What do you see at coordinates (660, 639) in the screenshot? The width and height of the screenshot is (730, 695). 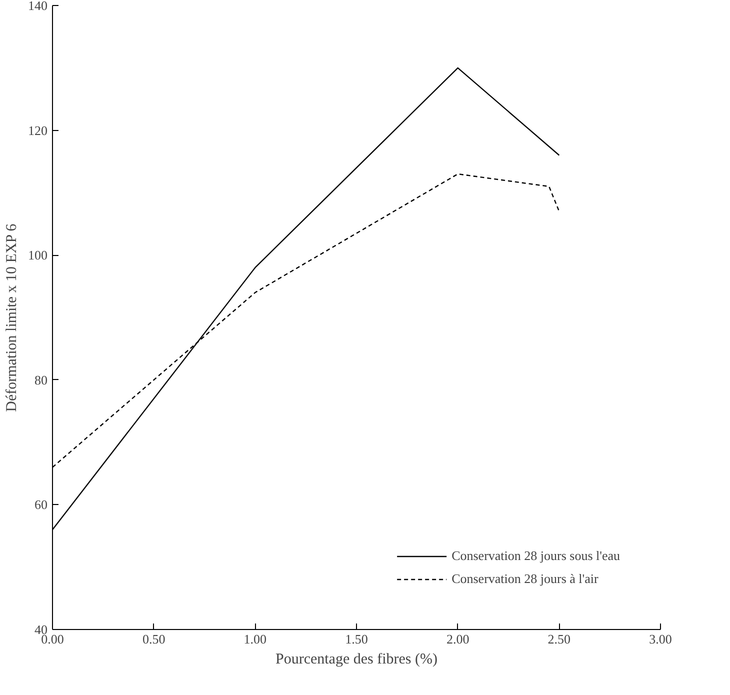 I see `x-tick-label: 3.00` at bounding box center [660, 639].